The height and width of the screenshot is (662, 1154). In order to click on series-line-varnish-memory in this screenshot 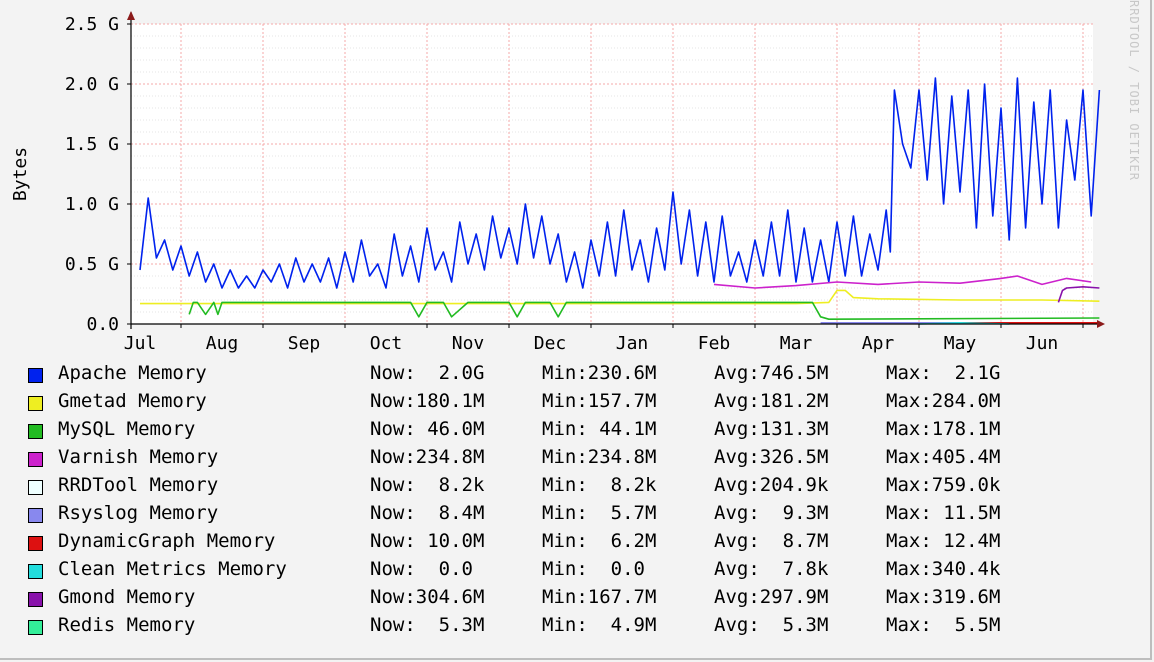, I will do `click(902, 282)`.